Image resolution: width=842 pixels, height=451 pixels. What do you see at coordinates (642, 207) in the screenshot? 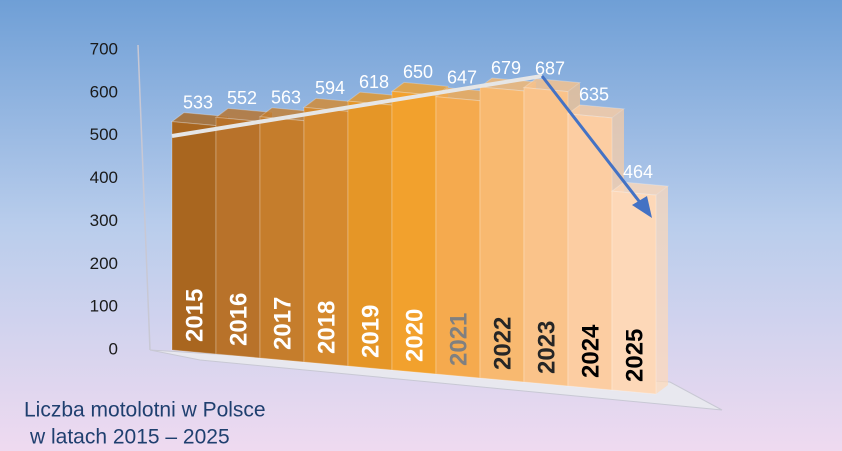
I see `arrow-head` at bounding box center [642, 207].